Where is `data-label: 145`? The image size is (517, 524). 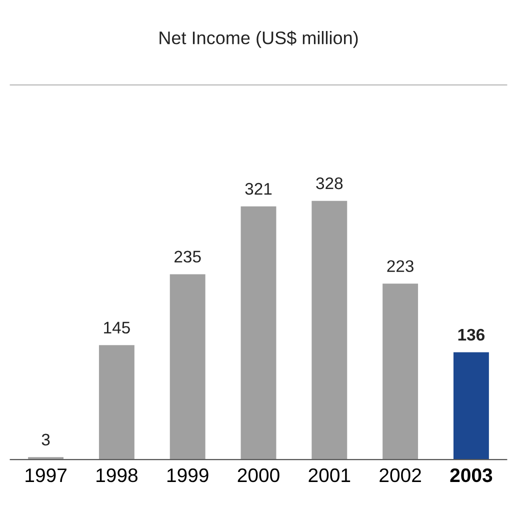
data-label: 145 is located at coordinates (117, 328).